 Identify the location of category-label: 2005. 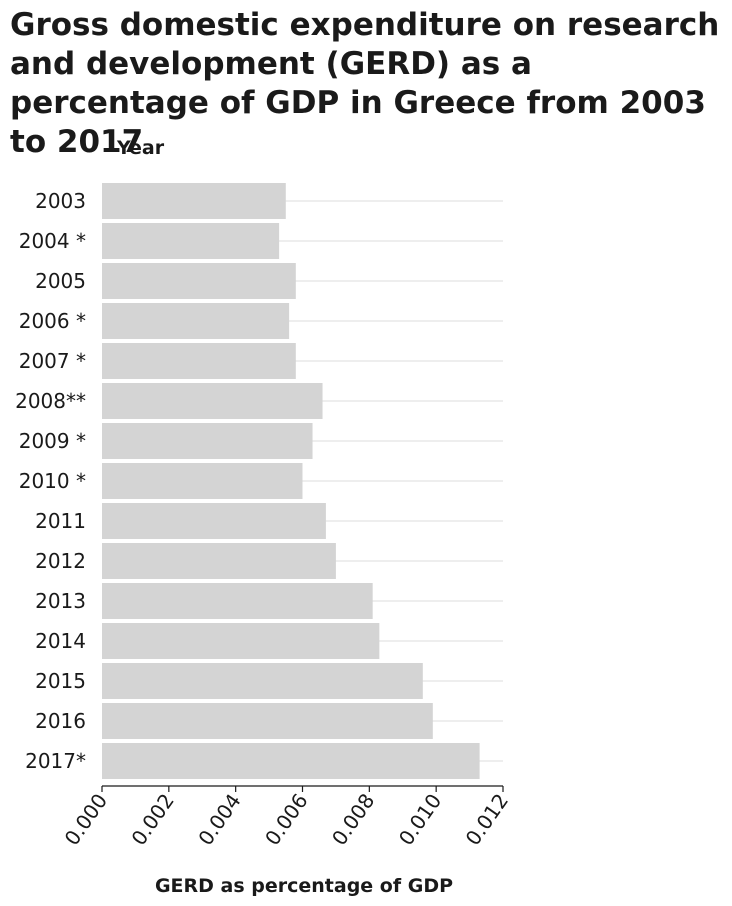
(60, 281).